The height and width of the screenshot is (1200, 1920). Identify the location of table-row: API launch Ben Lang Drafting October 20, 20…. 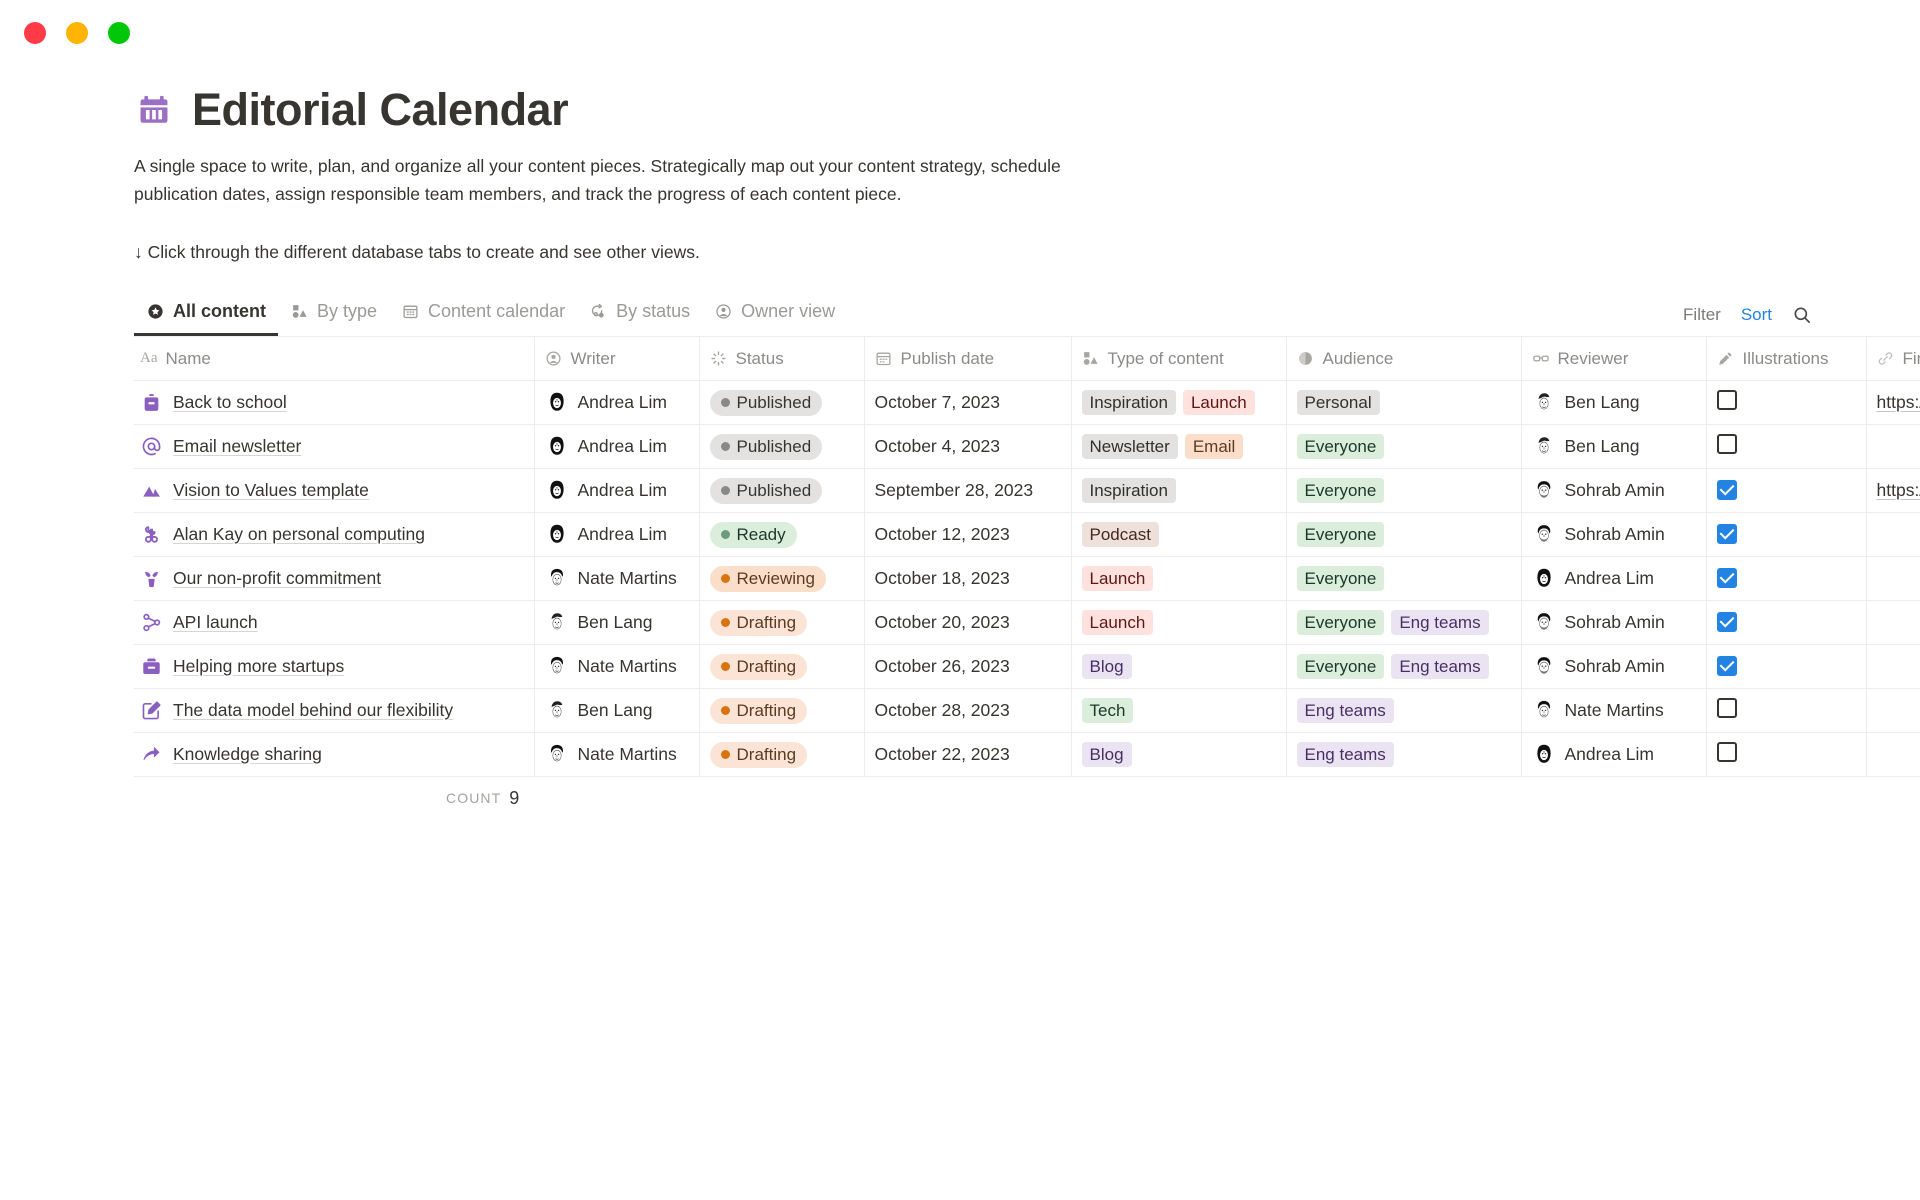
(1027, 622).